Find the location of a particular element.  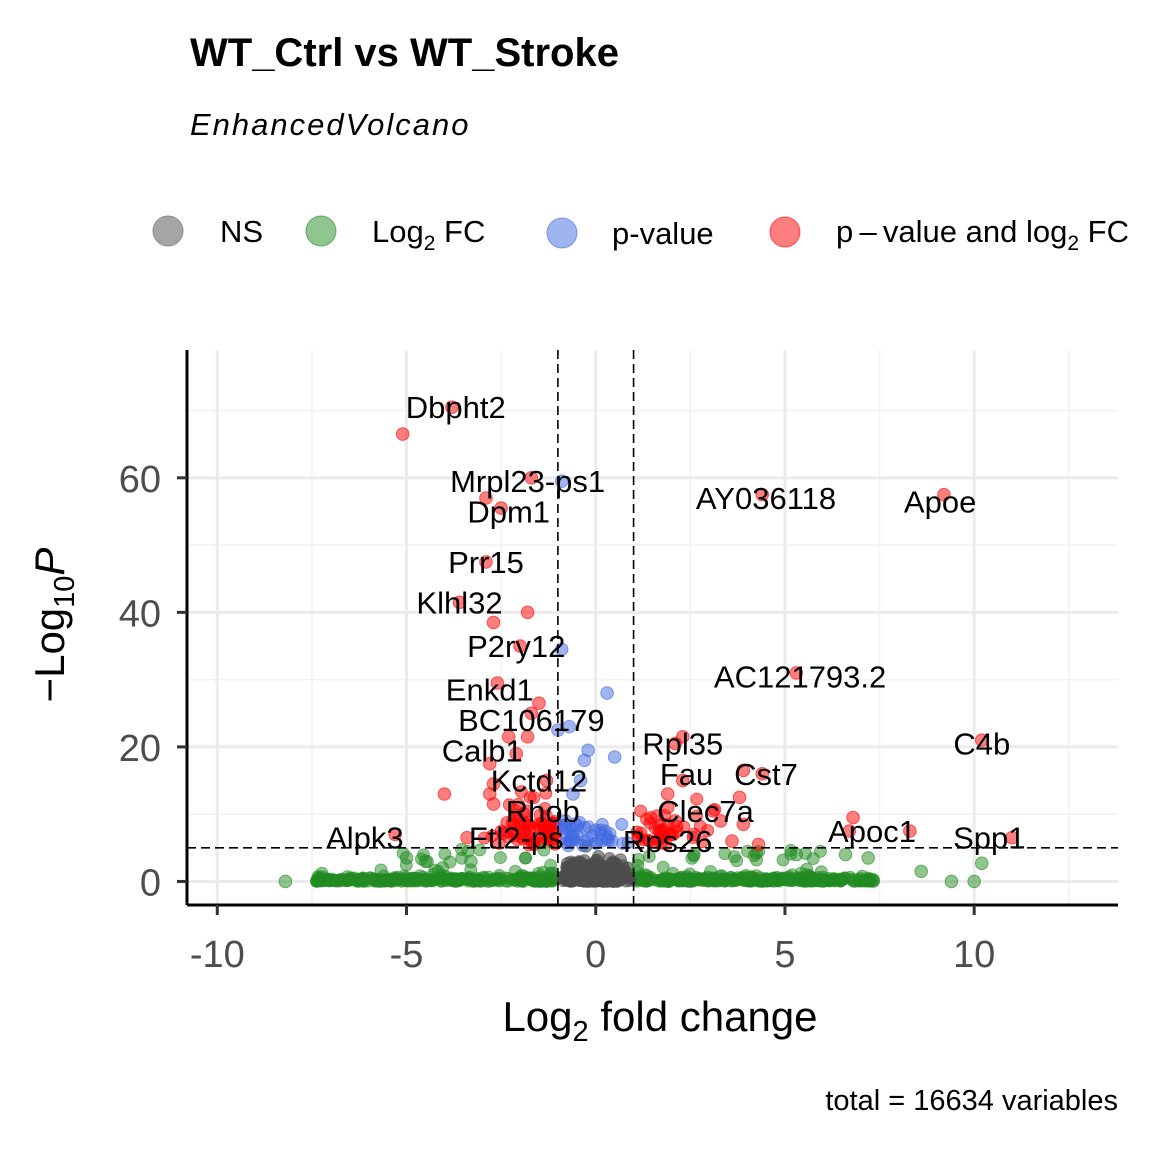

legend-key-ns is located at coordinates (168, 231).